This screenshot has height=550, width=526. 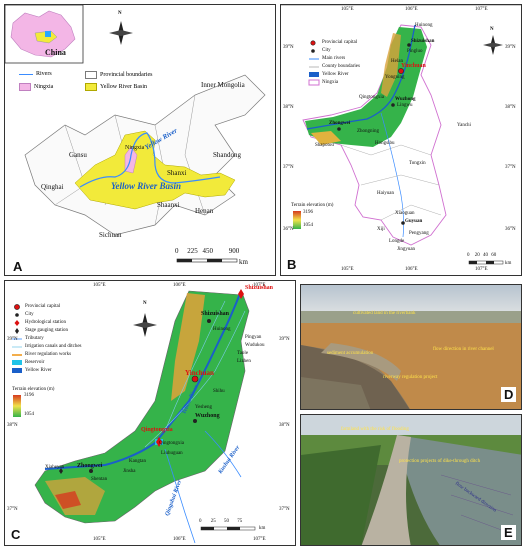 I want to click on legend-provincial-swatch, so click(x=91, y=75).